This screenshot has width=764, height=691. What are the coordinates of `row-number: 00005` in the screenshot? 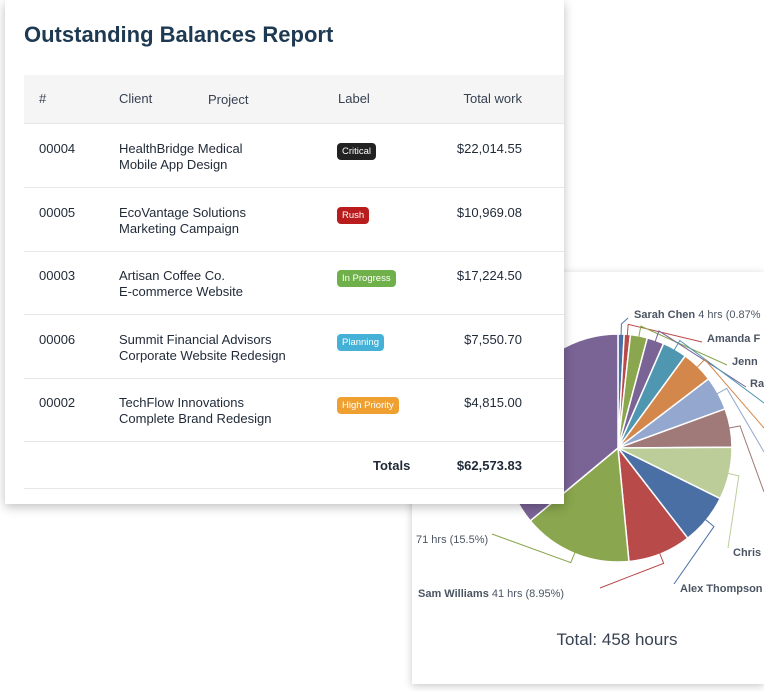 It's located at (57, 212).